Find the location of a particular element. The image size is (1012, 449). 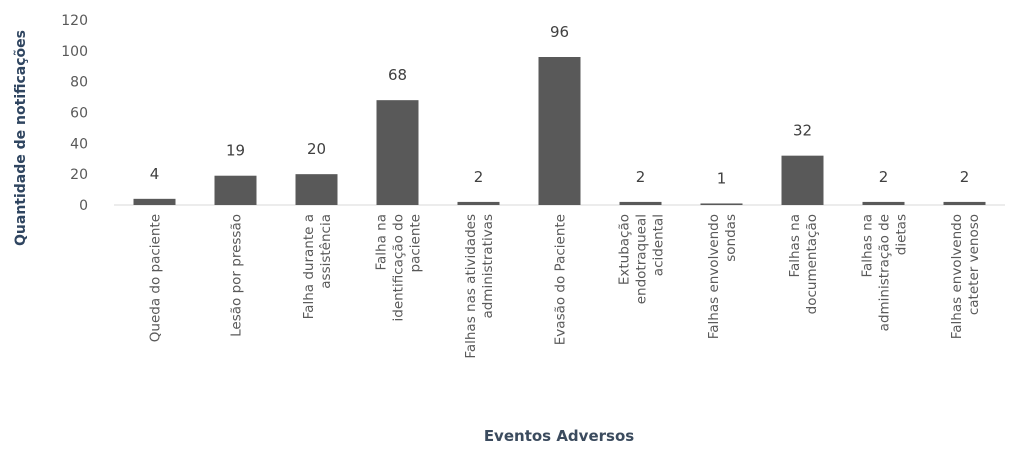

y-axis-title: Quantidade de notificações is located at coordinates (21, 138).